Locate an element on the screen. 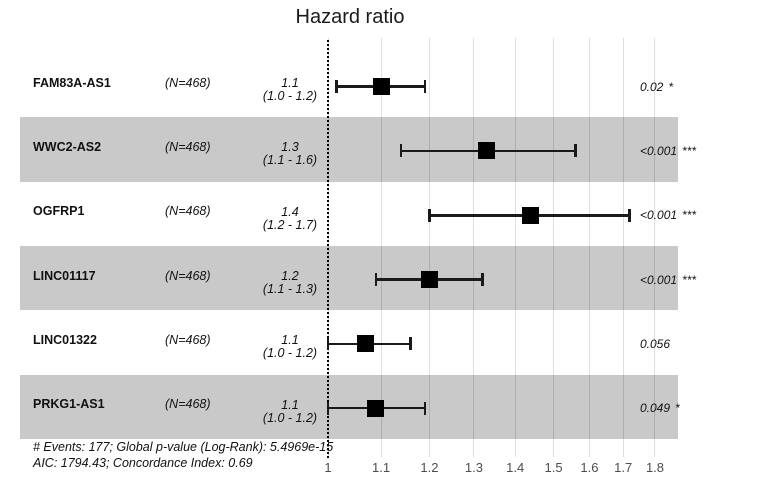 The width and height of the screenshot is (765, 496). p-value-label: 0.049 * is located at coordinates (660, 408).